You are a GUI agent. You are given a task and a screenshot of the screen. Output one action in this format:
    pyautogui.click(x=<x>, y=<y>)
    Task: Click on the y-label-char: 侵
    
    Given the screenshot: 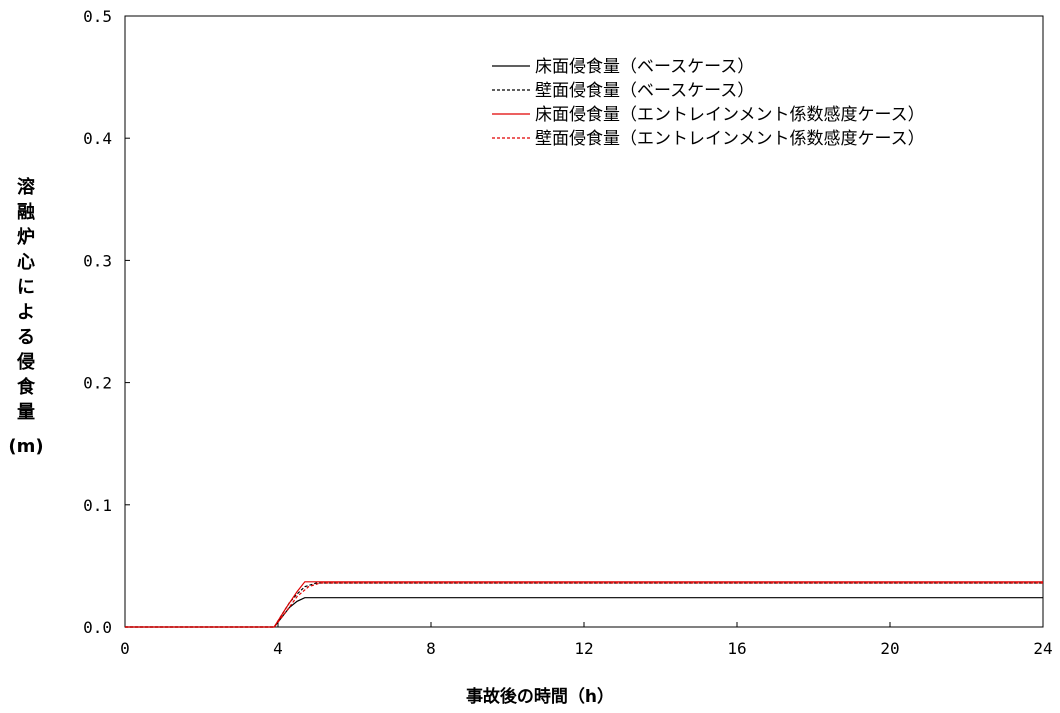 What is the action you would take?
    pyautogui.click(x=25, y=362)
    